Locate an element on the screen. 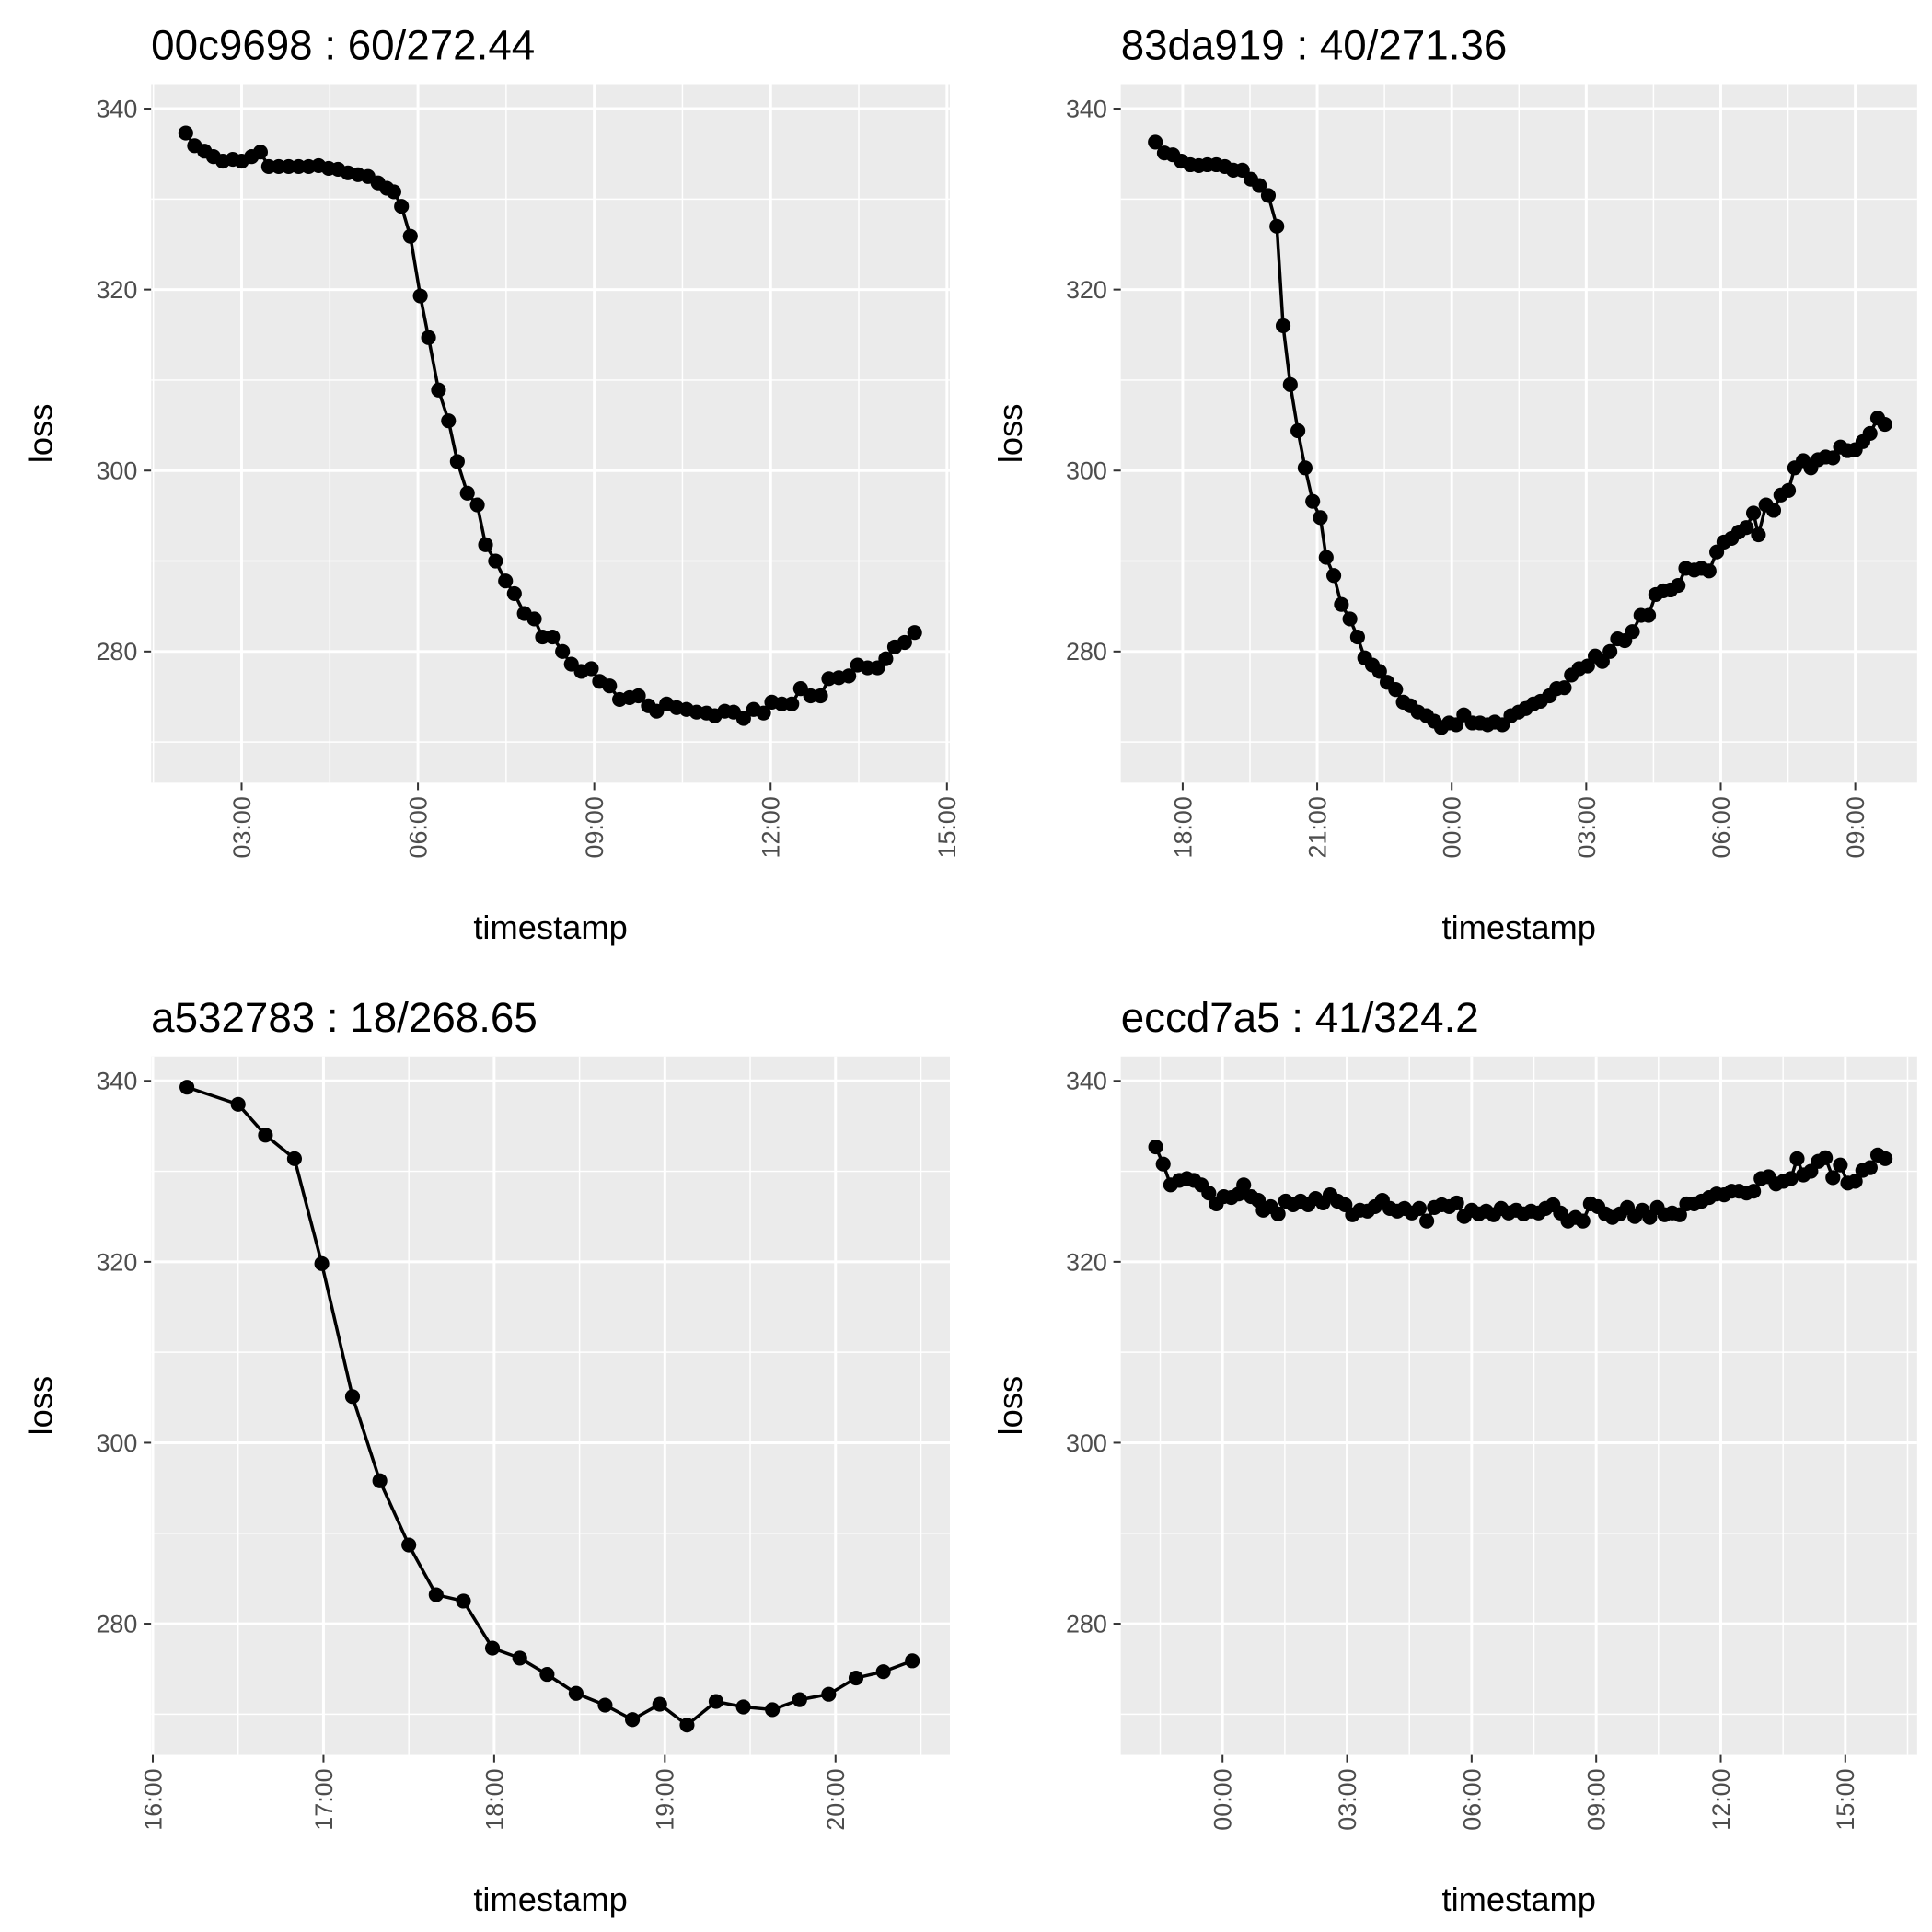 This screenshot has height=1932, width=1932. x-tick-label: 06:00 is located at coordinates (418, 827).